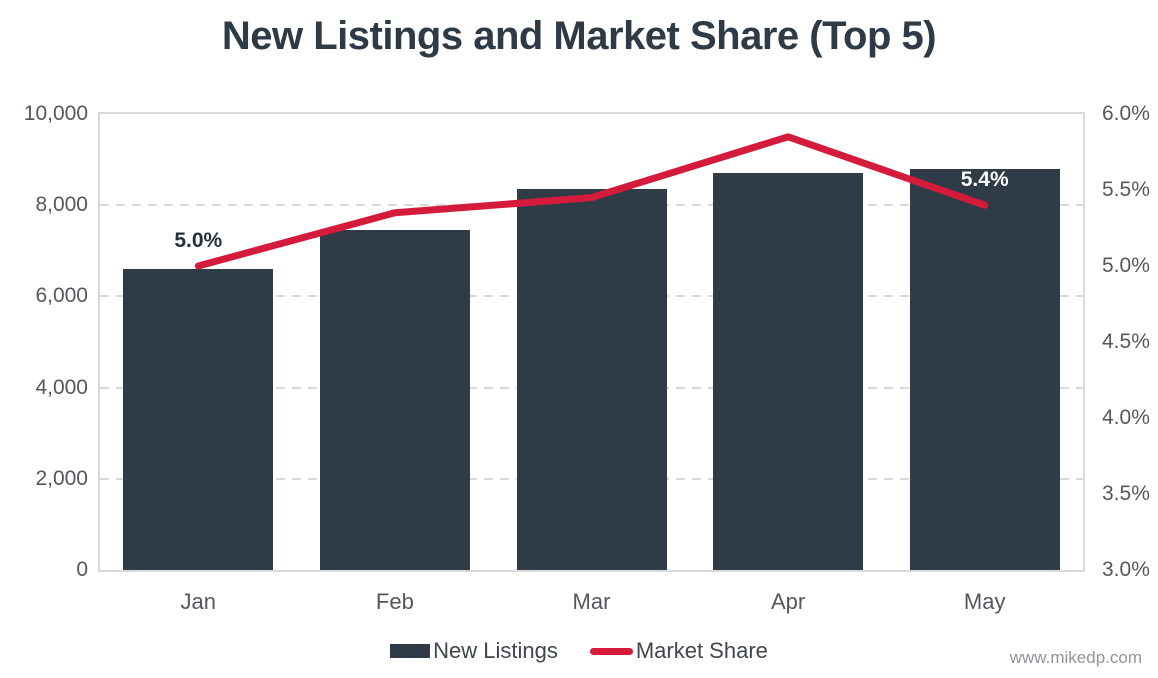 Image resolution: width=1158 pixels, height=678 pixels. What do you see at coordinates (788, 601) in the screenshot?
I see `x-label-apr: Apr` at bounding box center [788, 601].